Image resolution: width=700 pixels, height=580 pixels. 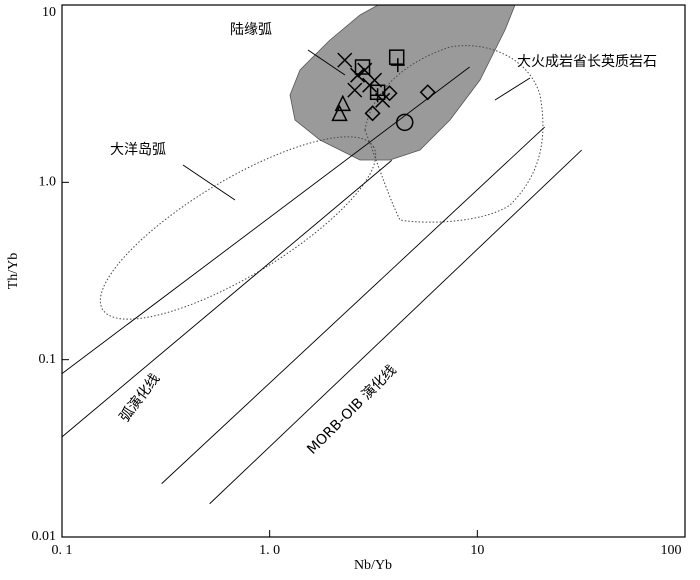 What do you see at coordinates (404, 122) in the screenshot?
I see `point-circle` at bounding box center [404, 122].